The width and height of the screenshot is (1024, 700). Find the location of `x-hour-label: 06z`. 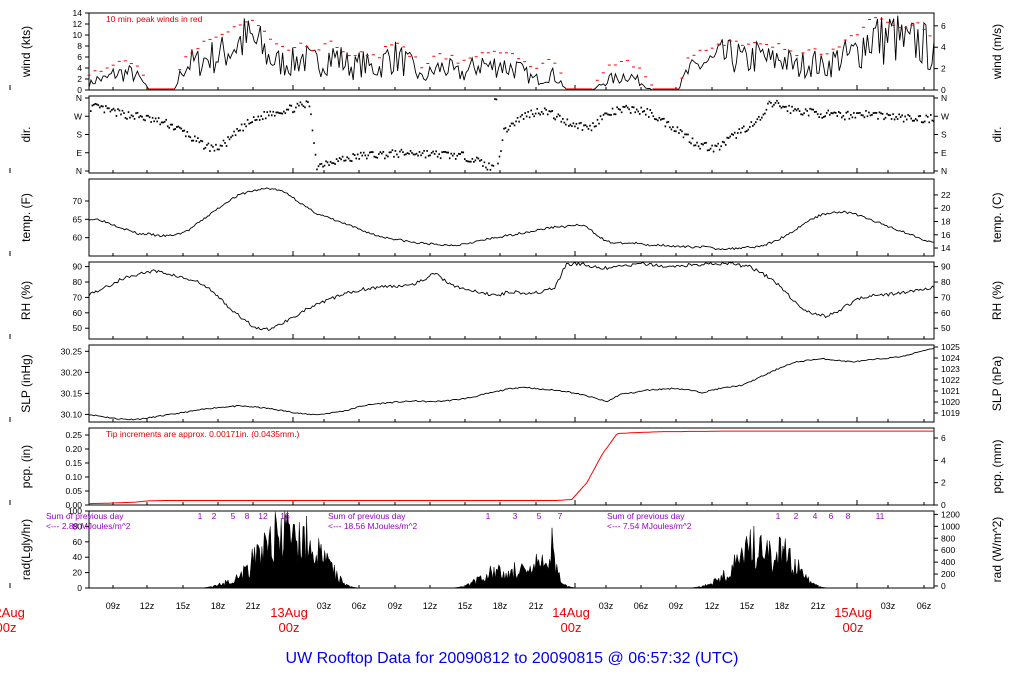

x-hour-label: 06z is located at coordinates (641, 606).